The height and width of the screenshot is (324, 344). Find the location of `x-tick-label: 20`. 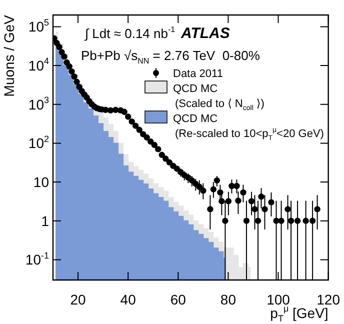

x-tick-label: 20 is located at coordinates (78, 299).